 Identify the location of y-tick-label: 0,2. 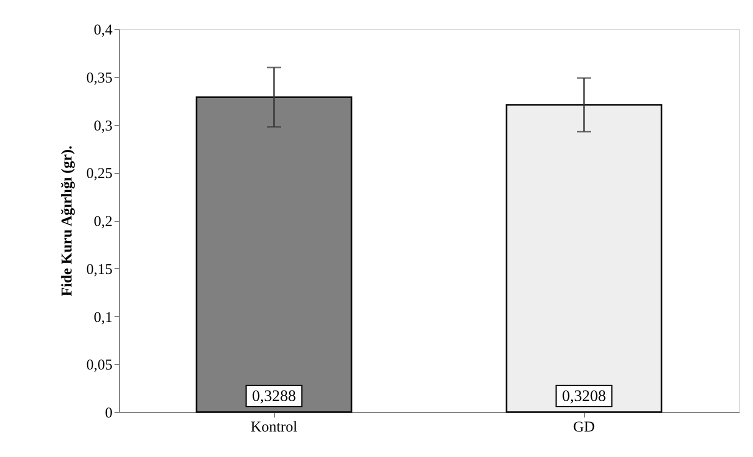
(103, 222).